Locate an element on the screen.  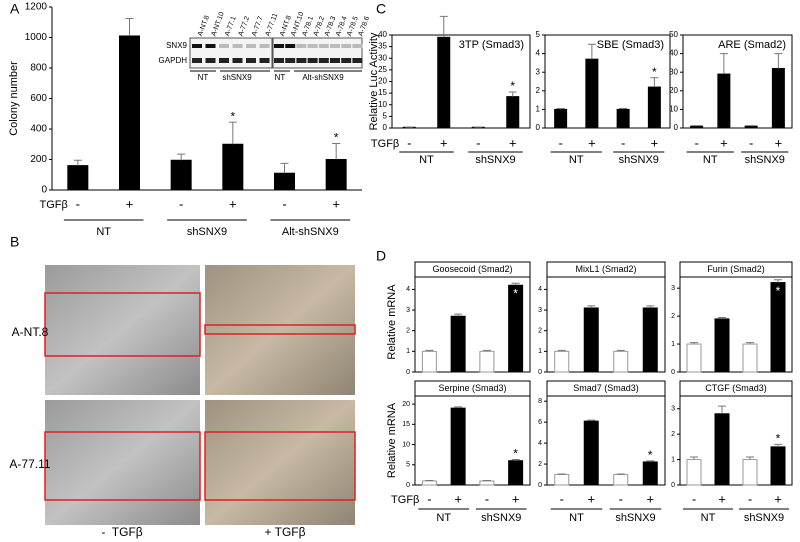
chart-title: Goosecoid (Smad2) is located at coordinates (472, 269).